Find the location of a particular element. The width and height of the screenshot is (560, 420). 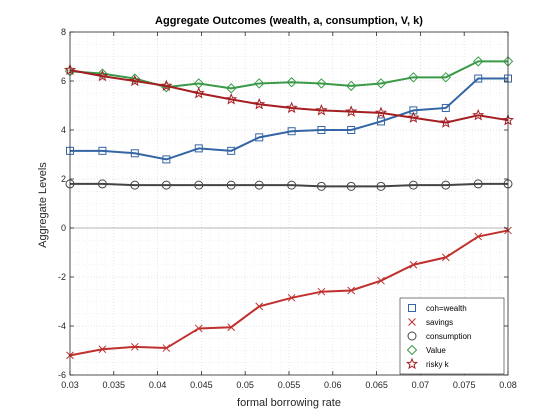

legend-label: risky k is located at coordinates (438, 364).